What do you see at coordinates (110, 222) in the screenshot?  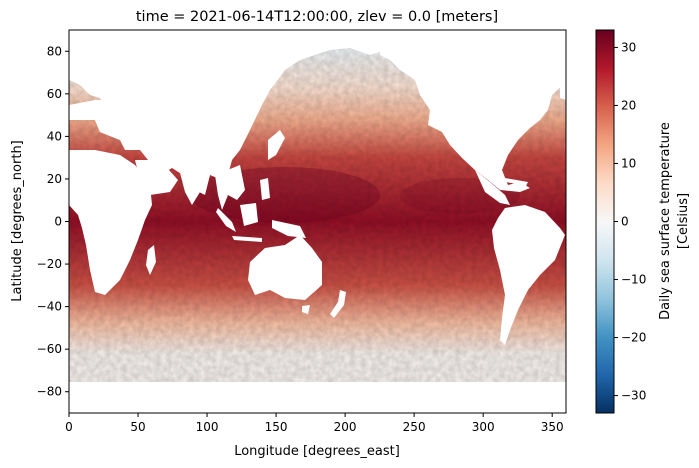 I see `land-africa` at bounding box center [110, 222].